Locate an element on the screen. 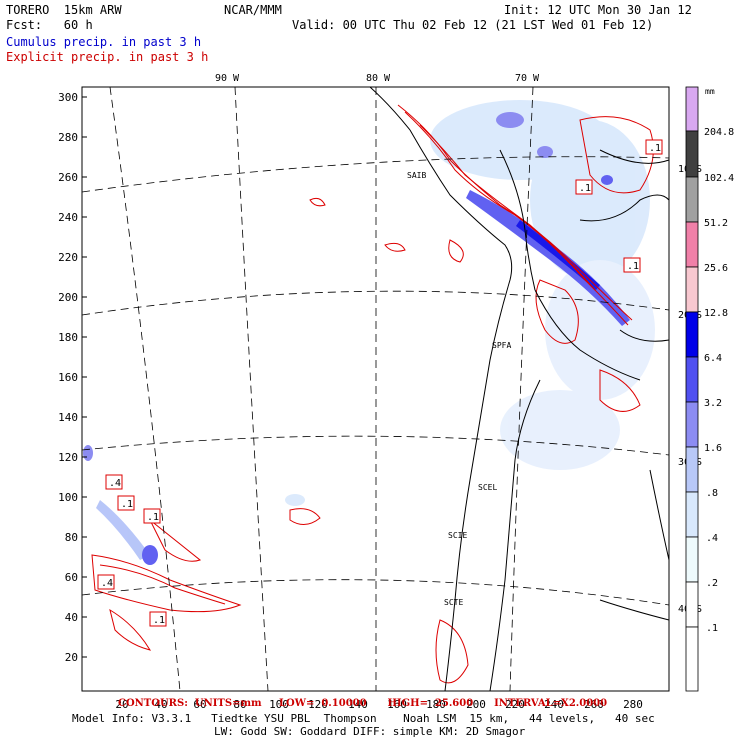  legend-level: .2 is located at coordinates (712, 583).